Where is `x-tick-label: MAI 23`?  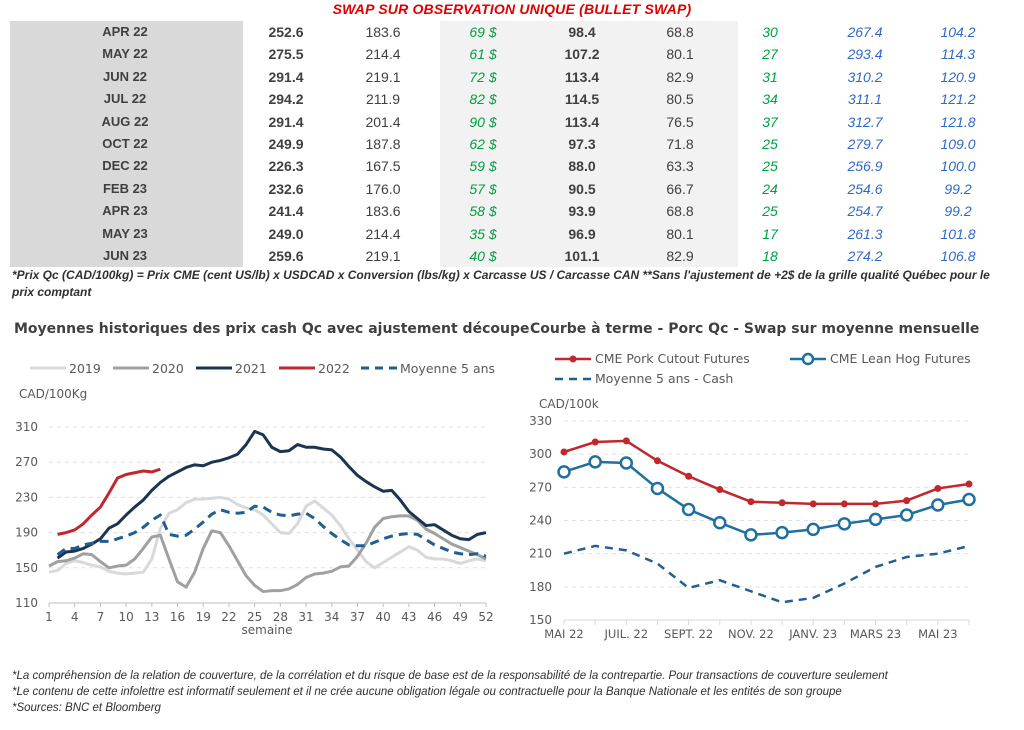 x-tick-label: MAI 23 is located at coordinates (937, 634).